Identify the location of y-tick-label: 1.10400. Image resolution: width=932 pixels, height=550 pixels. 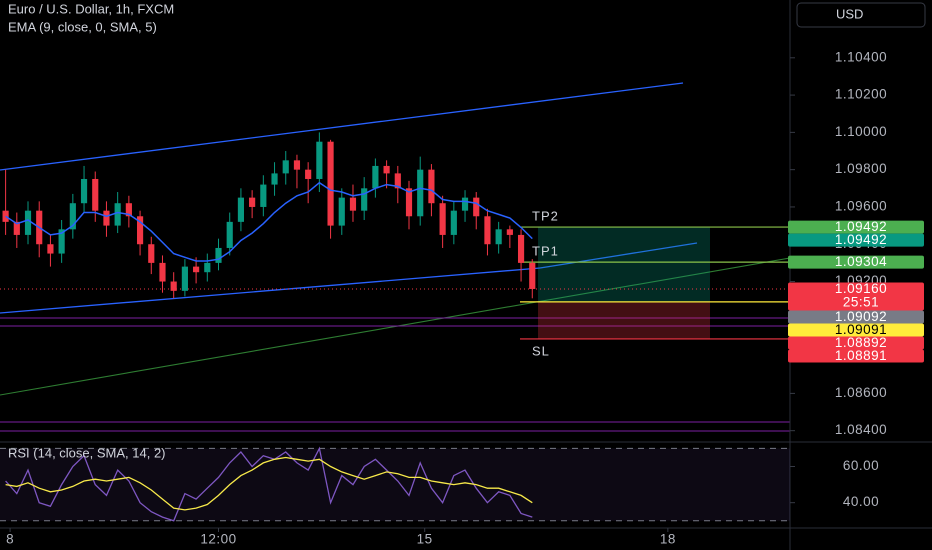
(861, 56).